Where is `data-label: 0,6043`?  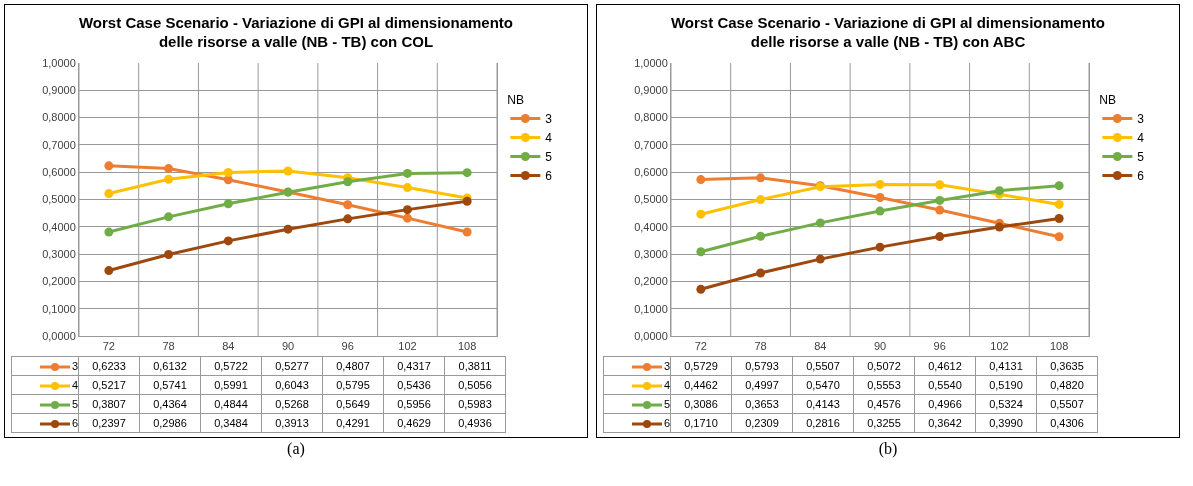
data-label: 0,6043 is located at coordinates (292, 385).